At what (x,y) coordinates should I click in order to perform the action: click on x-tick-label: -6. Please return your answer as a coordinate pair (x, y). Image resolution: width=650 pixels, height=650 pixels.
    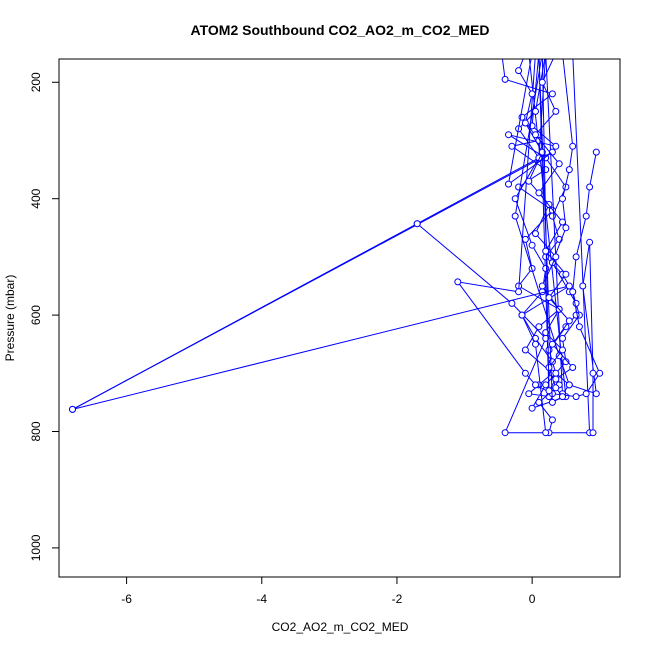
    Looking at the image, I should click on (126, 599).